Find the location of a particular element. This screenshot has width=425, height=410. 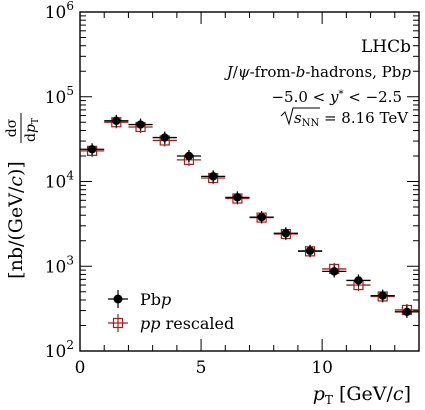

y-tick-labels: 10² 10³ 10⁴ 10⁵ 10⁶ is located at coordinates (60, 181).